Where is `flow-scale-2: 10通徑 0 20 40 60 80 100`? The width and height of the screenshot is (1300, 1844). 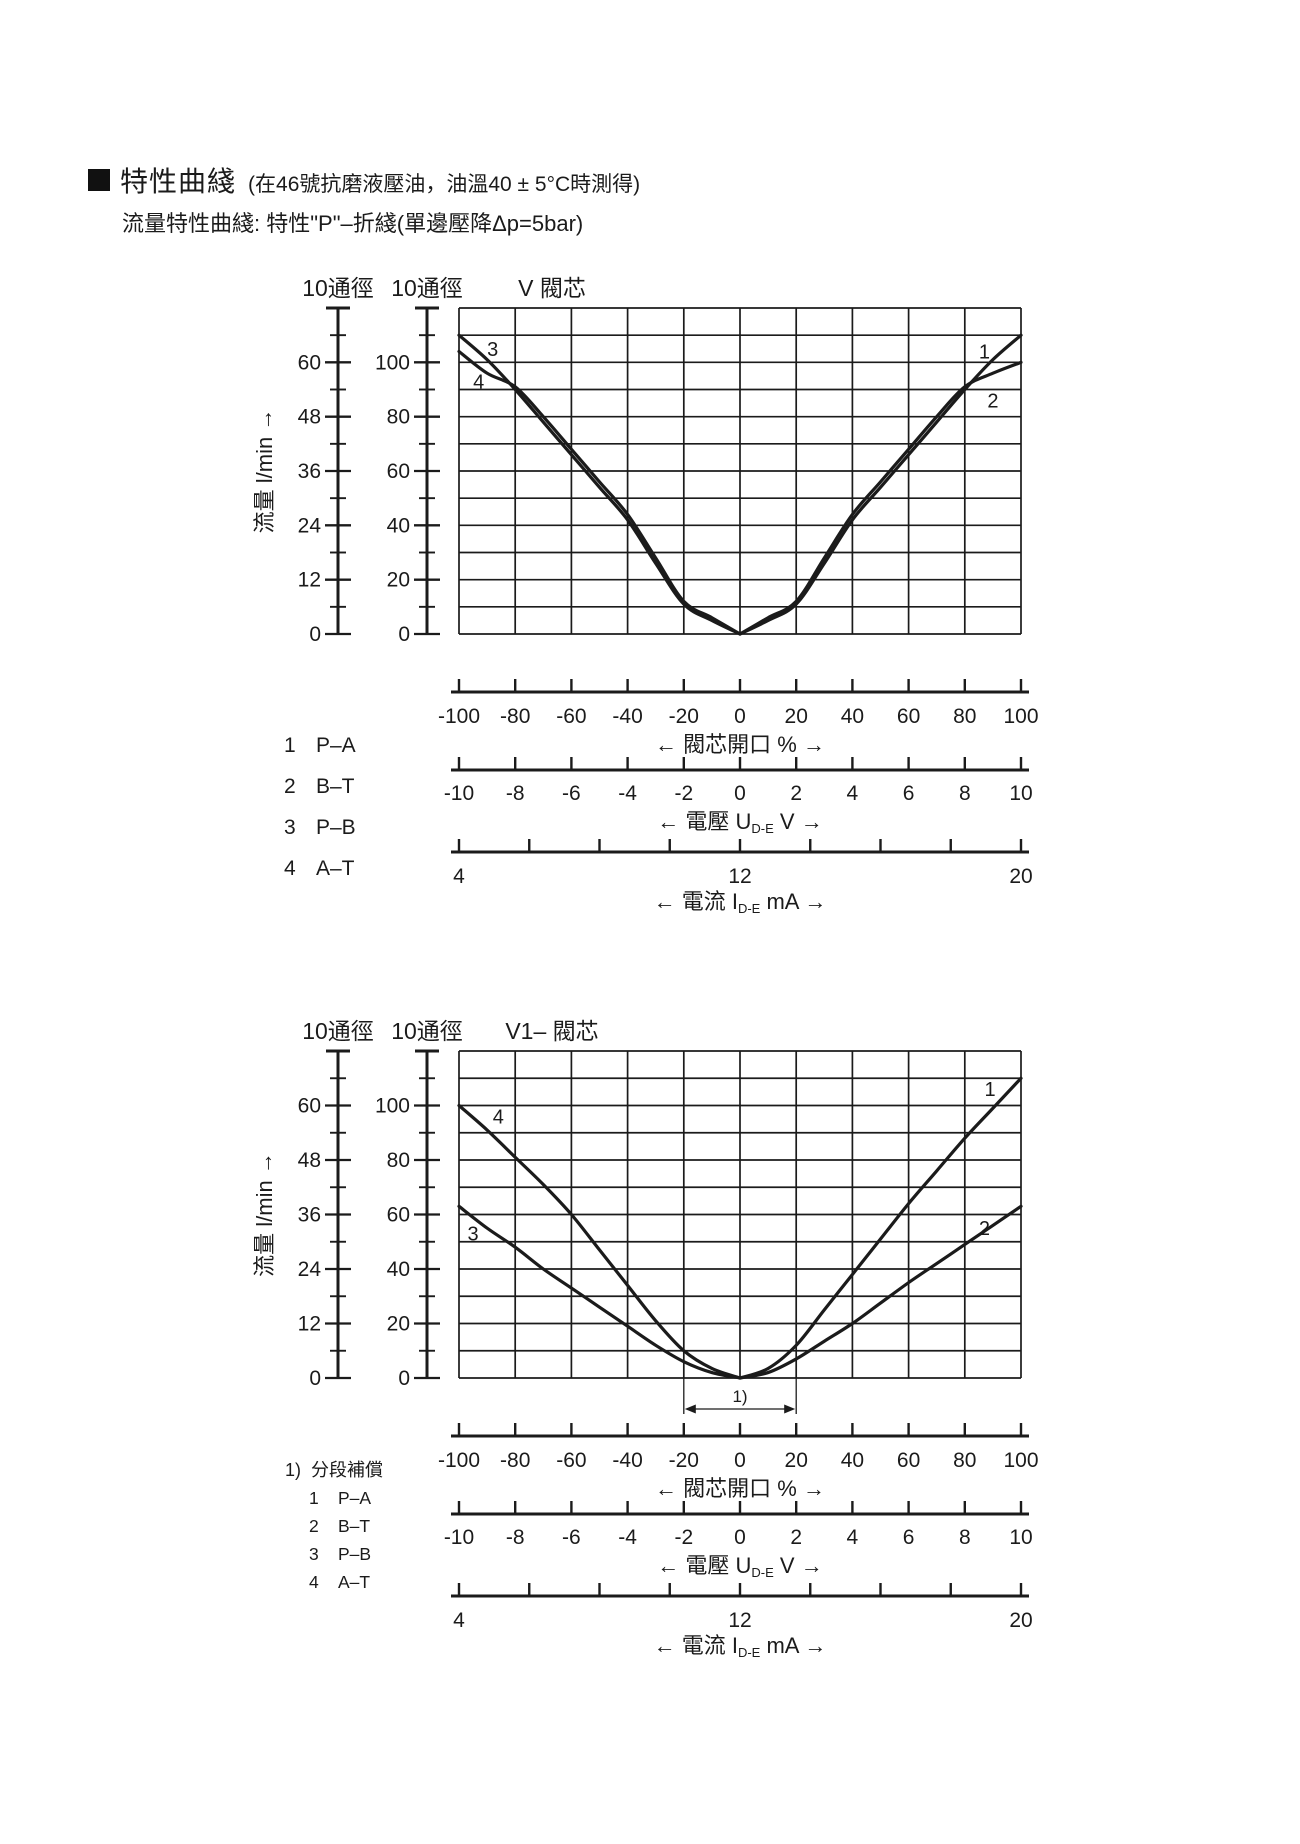
flow-scale-2: 10通徑 0 20 40 60 80 100 is located at coordinates (419, 1204).